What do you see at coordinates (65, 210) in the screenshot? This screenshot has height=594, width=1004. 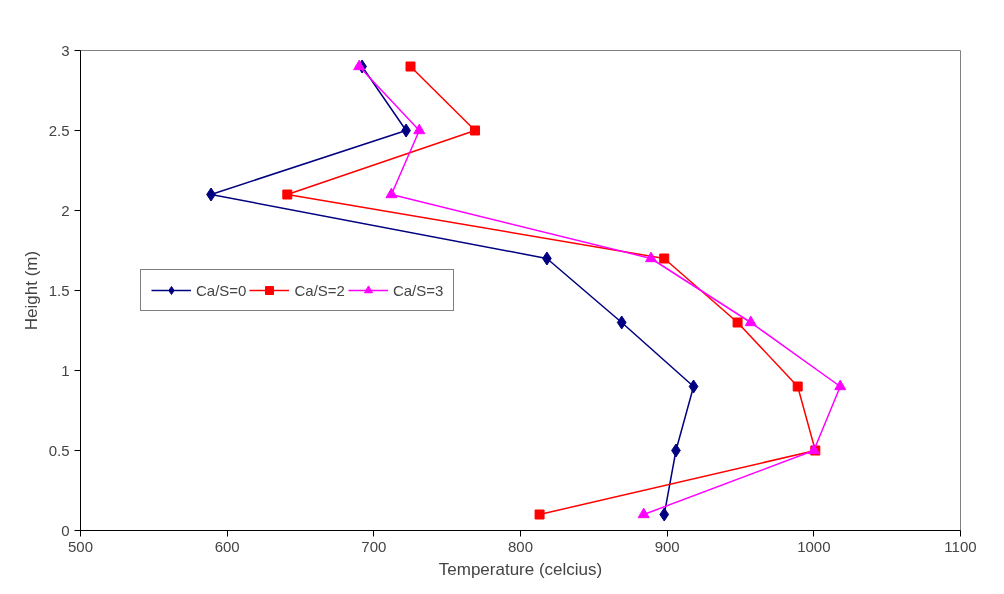 I see `y-tick-label: 2` at bounding box center [65, 210].